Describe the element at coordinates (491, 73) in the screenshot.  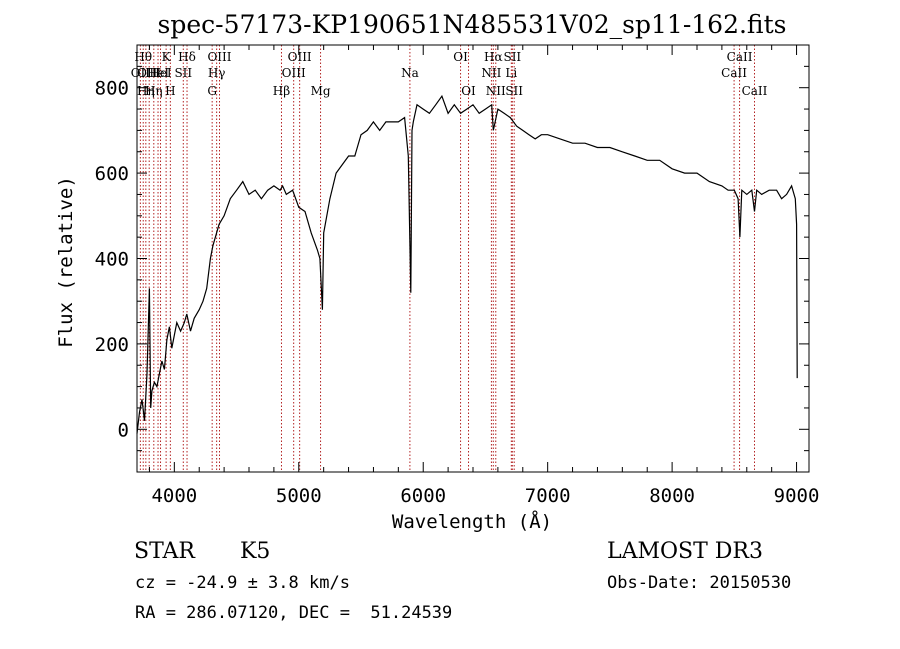
I see `line-label-21: NII` at that location.